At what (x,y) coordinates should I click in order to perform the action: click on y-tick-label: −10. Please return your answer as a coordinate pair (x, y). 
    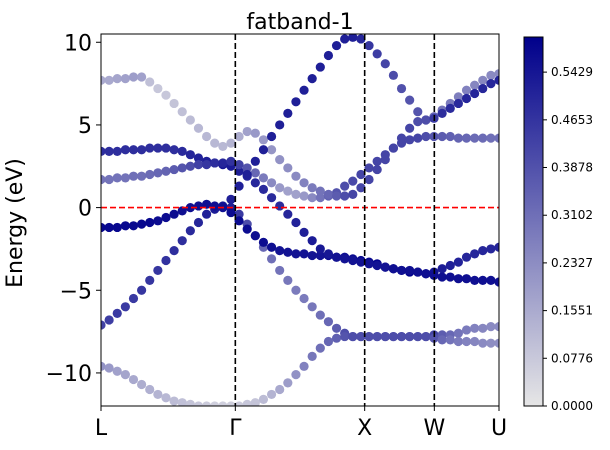
    Looking at the image, I should click on (69, 374).